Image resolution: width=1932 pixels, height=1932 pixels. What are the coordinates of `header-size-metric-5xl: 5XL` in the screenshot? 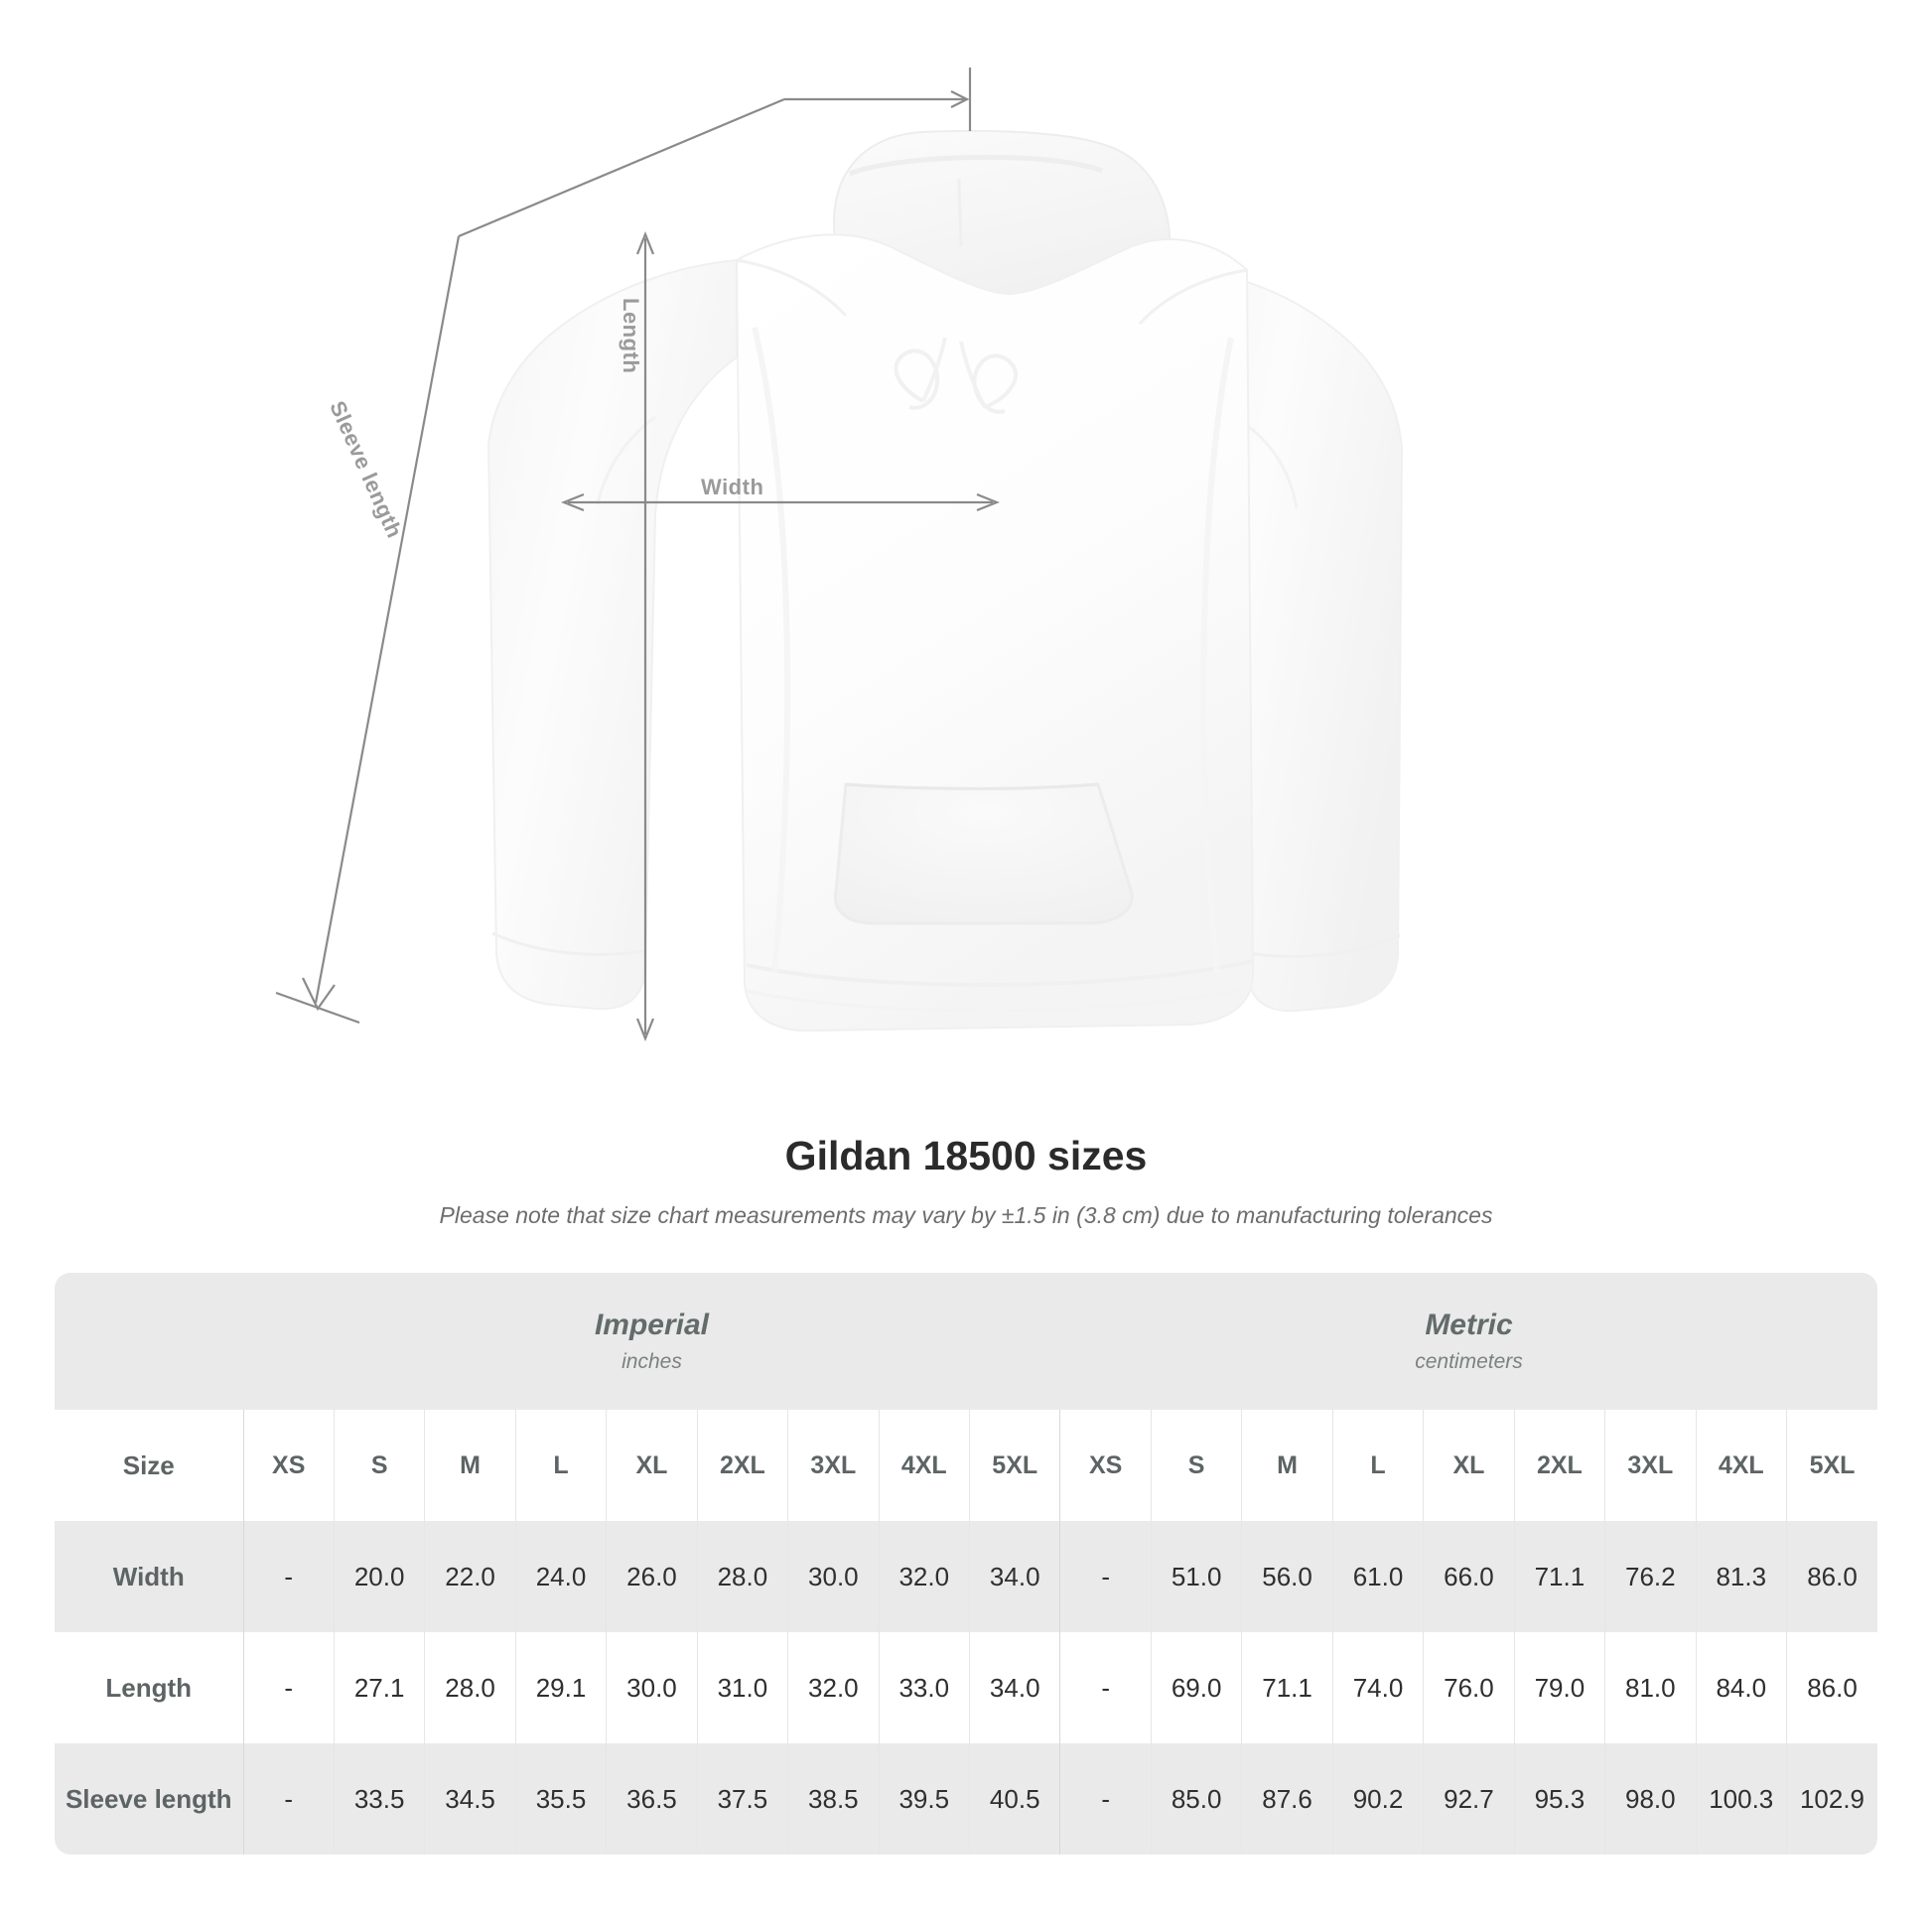 It's located at (1831, 1465).